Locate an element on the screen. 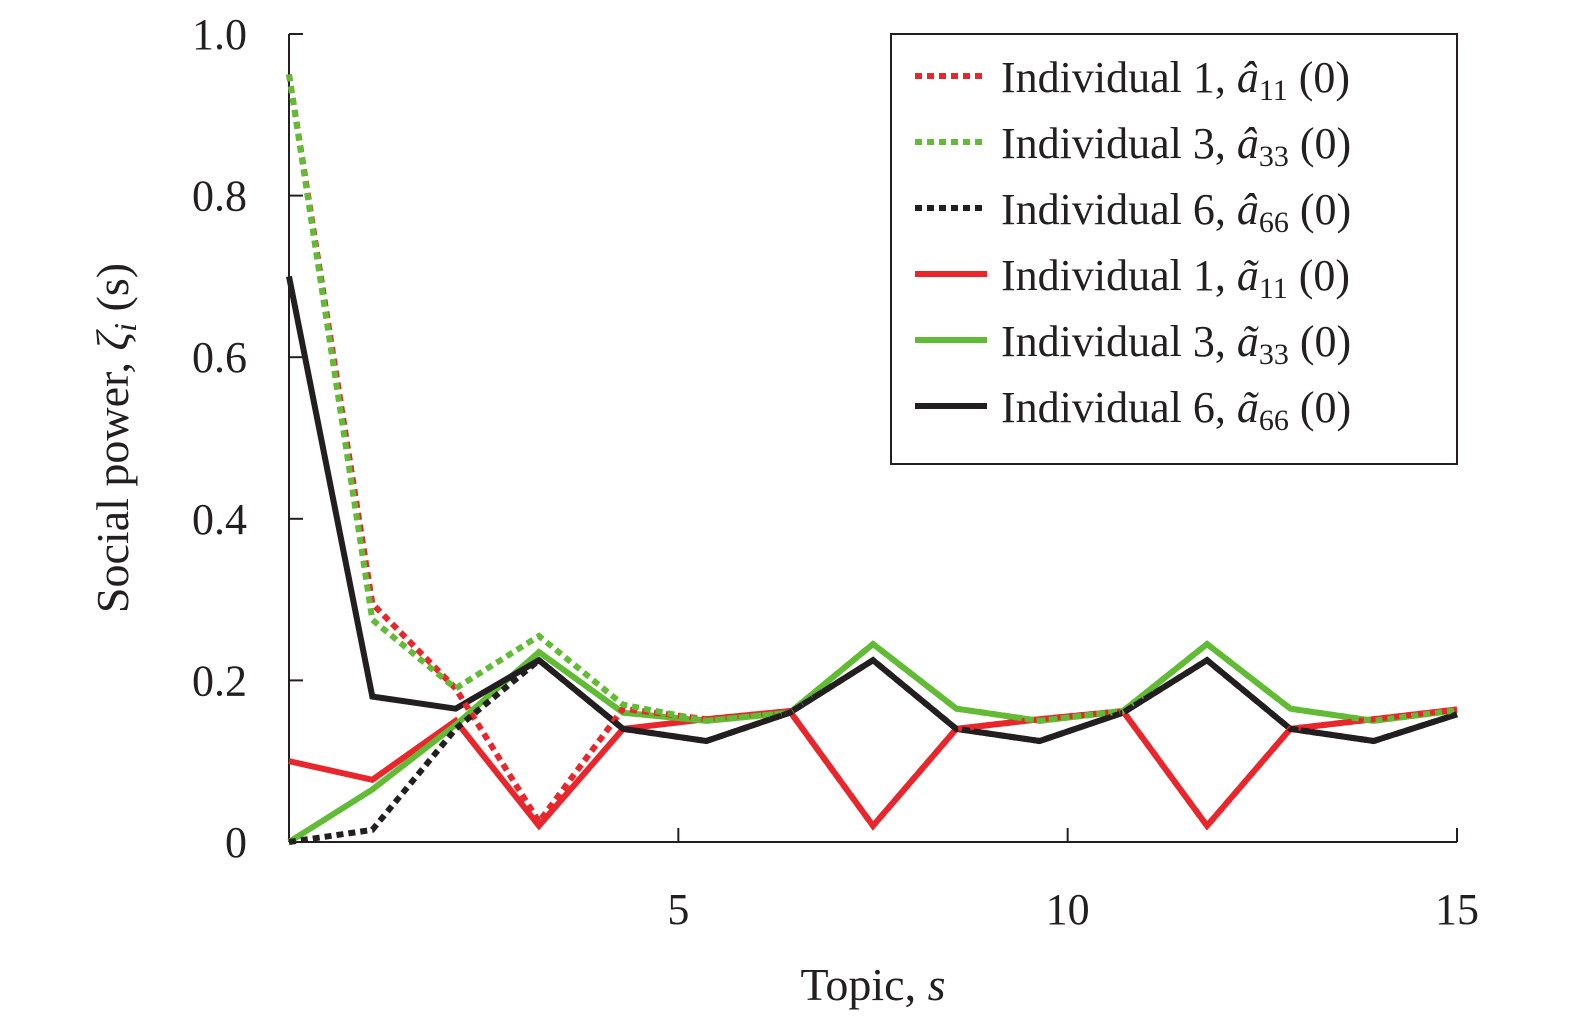 Image resolution: width=1575 pixels, height=1028 pixels. legend-entry: Individual 6, â66 (0) is located at coordinates (1133, 212).